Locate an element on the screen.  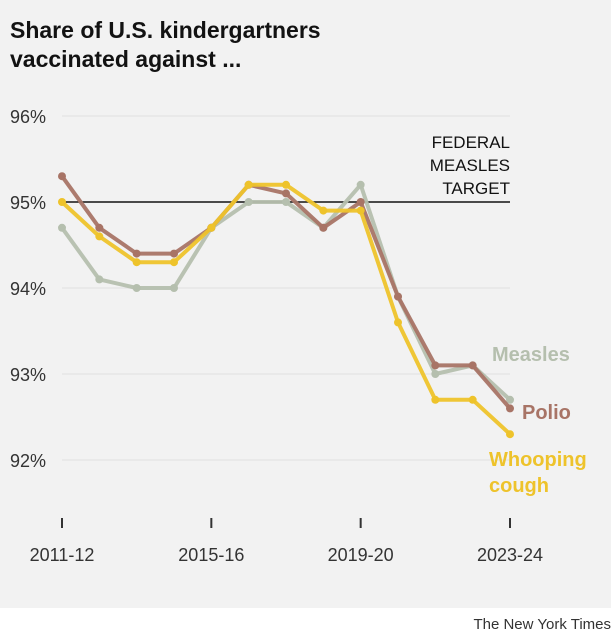
x-tick-label: 2011-12 is located at coordinates (62, 555).